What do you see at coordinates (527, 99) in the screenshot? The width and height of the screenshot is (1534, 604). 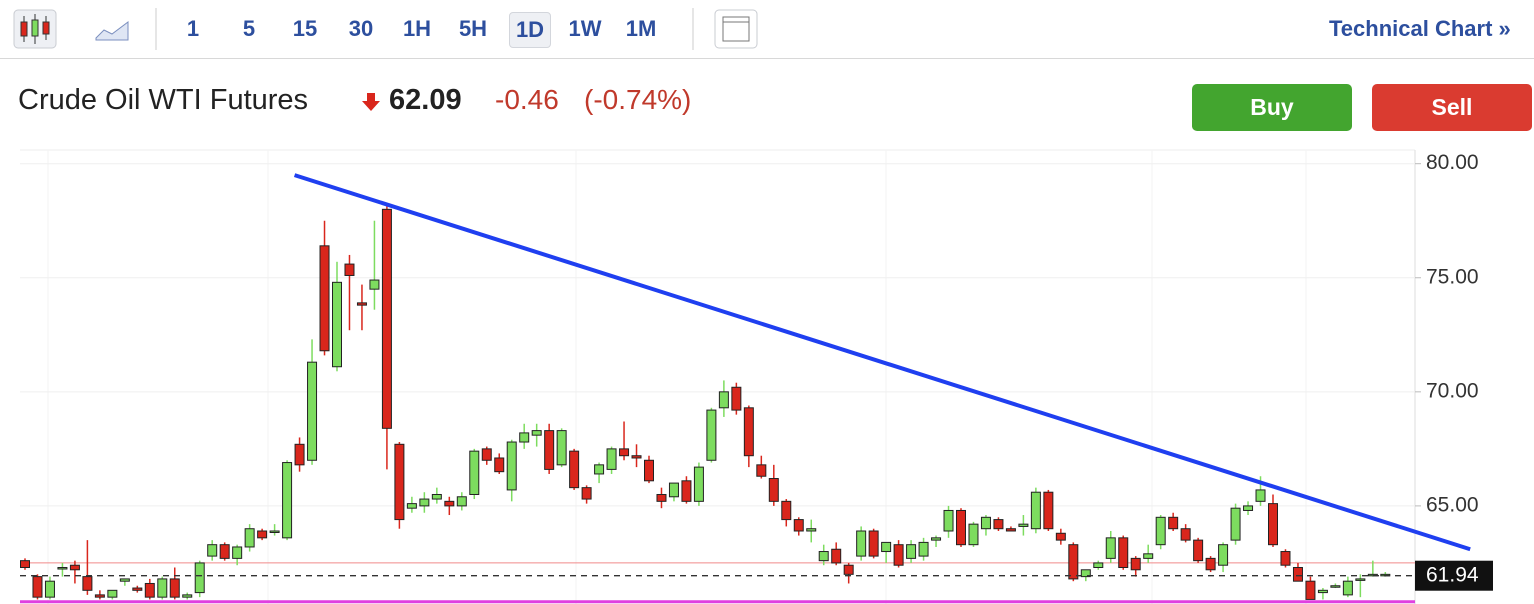 I see `price-change: -0.46` at bounding box center [527, 99].